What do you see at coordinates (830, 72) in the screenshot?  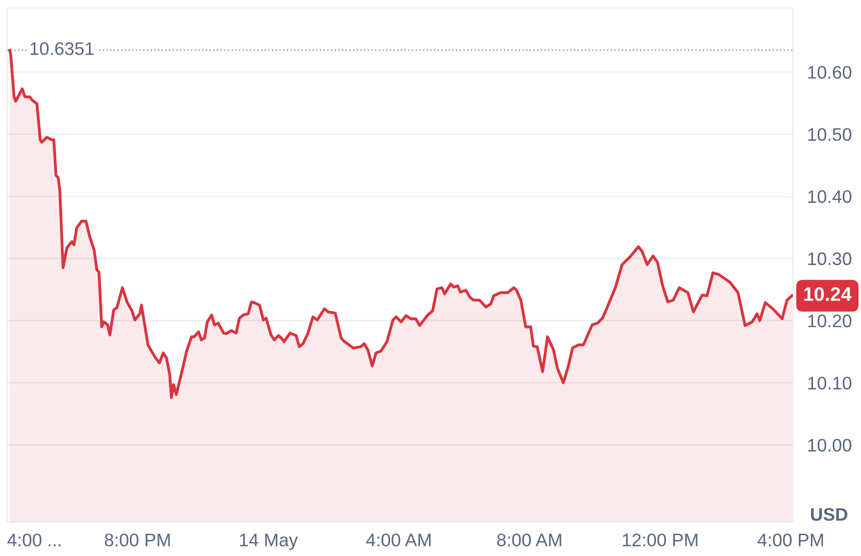 I see `y-tick-label: 10.60` at bounding box center [830, 72].